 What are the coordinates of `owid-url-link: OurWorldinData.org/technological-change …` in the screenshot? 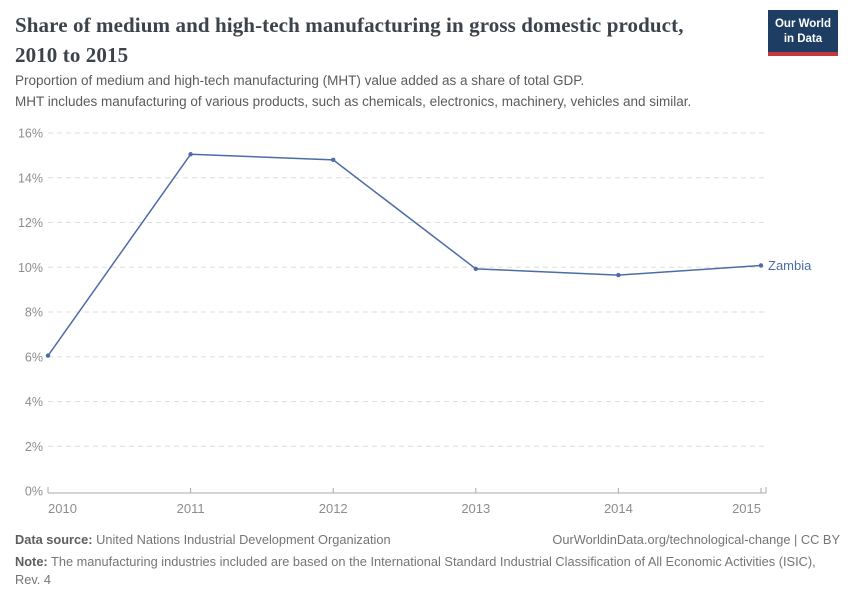 It's located at (696, 539).